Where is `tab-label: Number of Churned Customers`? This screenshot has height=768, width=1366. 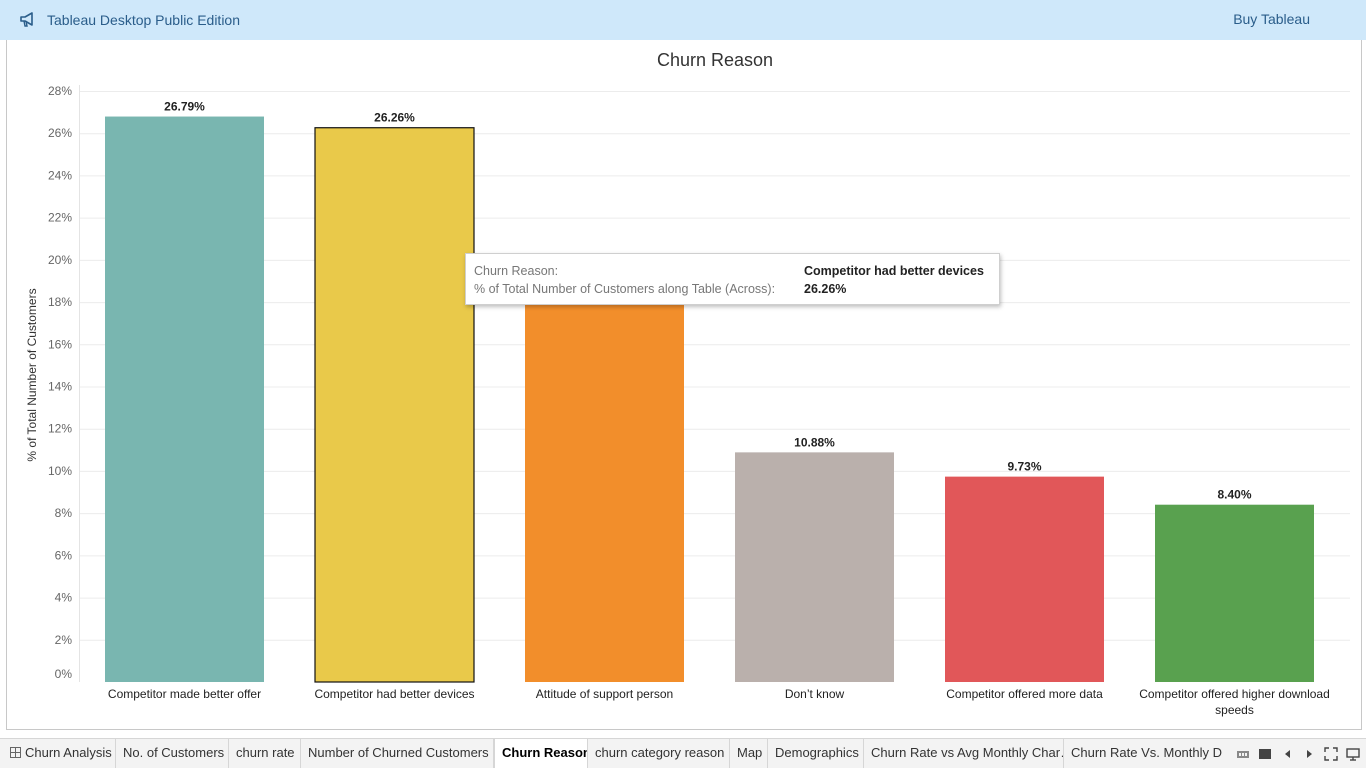 tab-label: Number of Churned Customers is located at coordinates (398, 752).